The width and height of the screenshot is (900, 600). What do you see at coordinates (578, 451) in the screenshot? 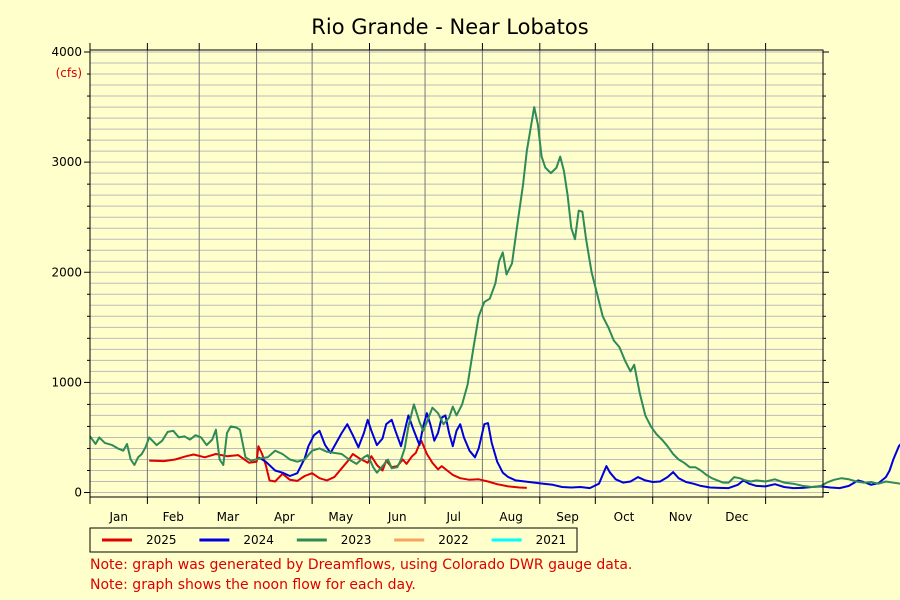
I see `series-line-2024` at bounding box center [578, 451].